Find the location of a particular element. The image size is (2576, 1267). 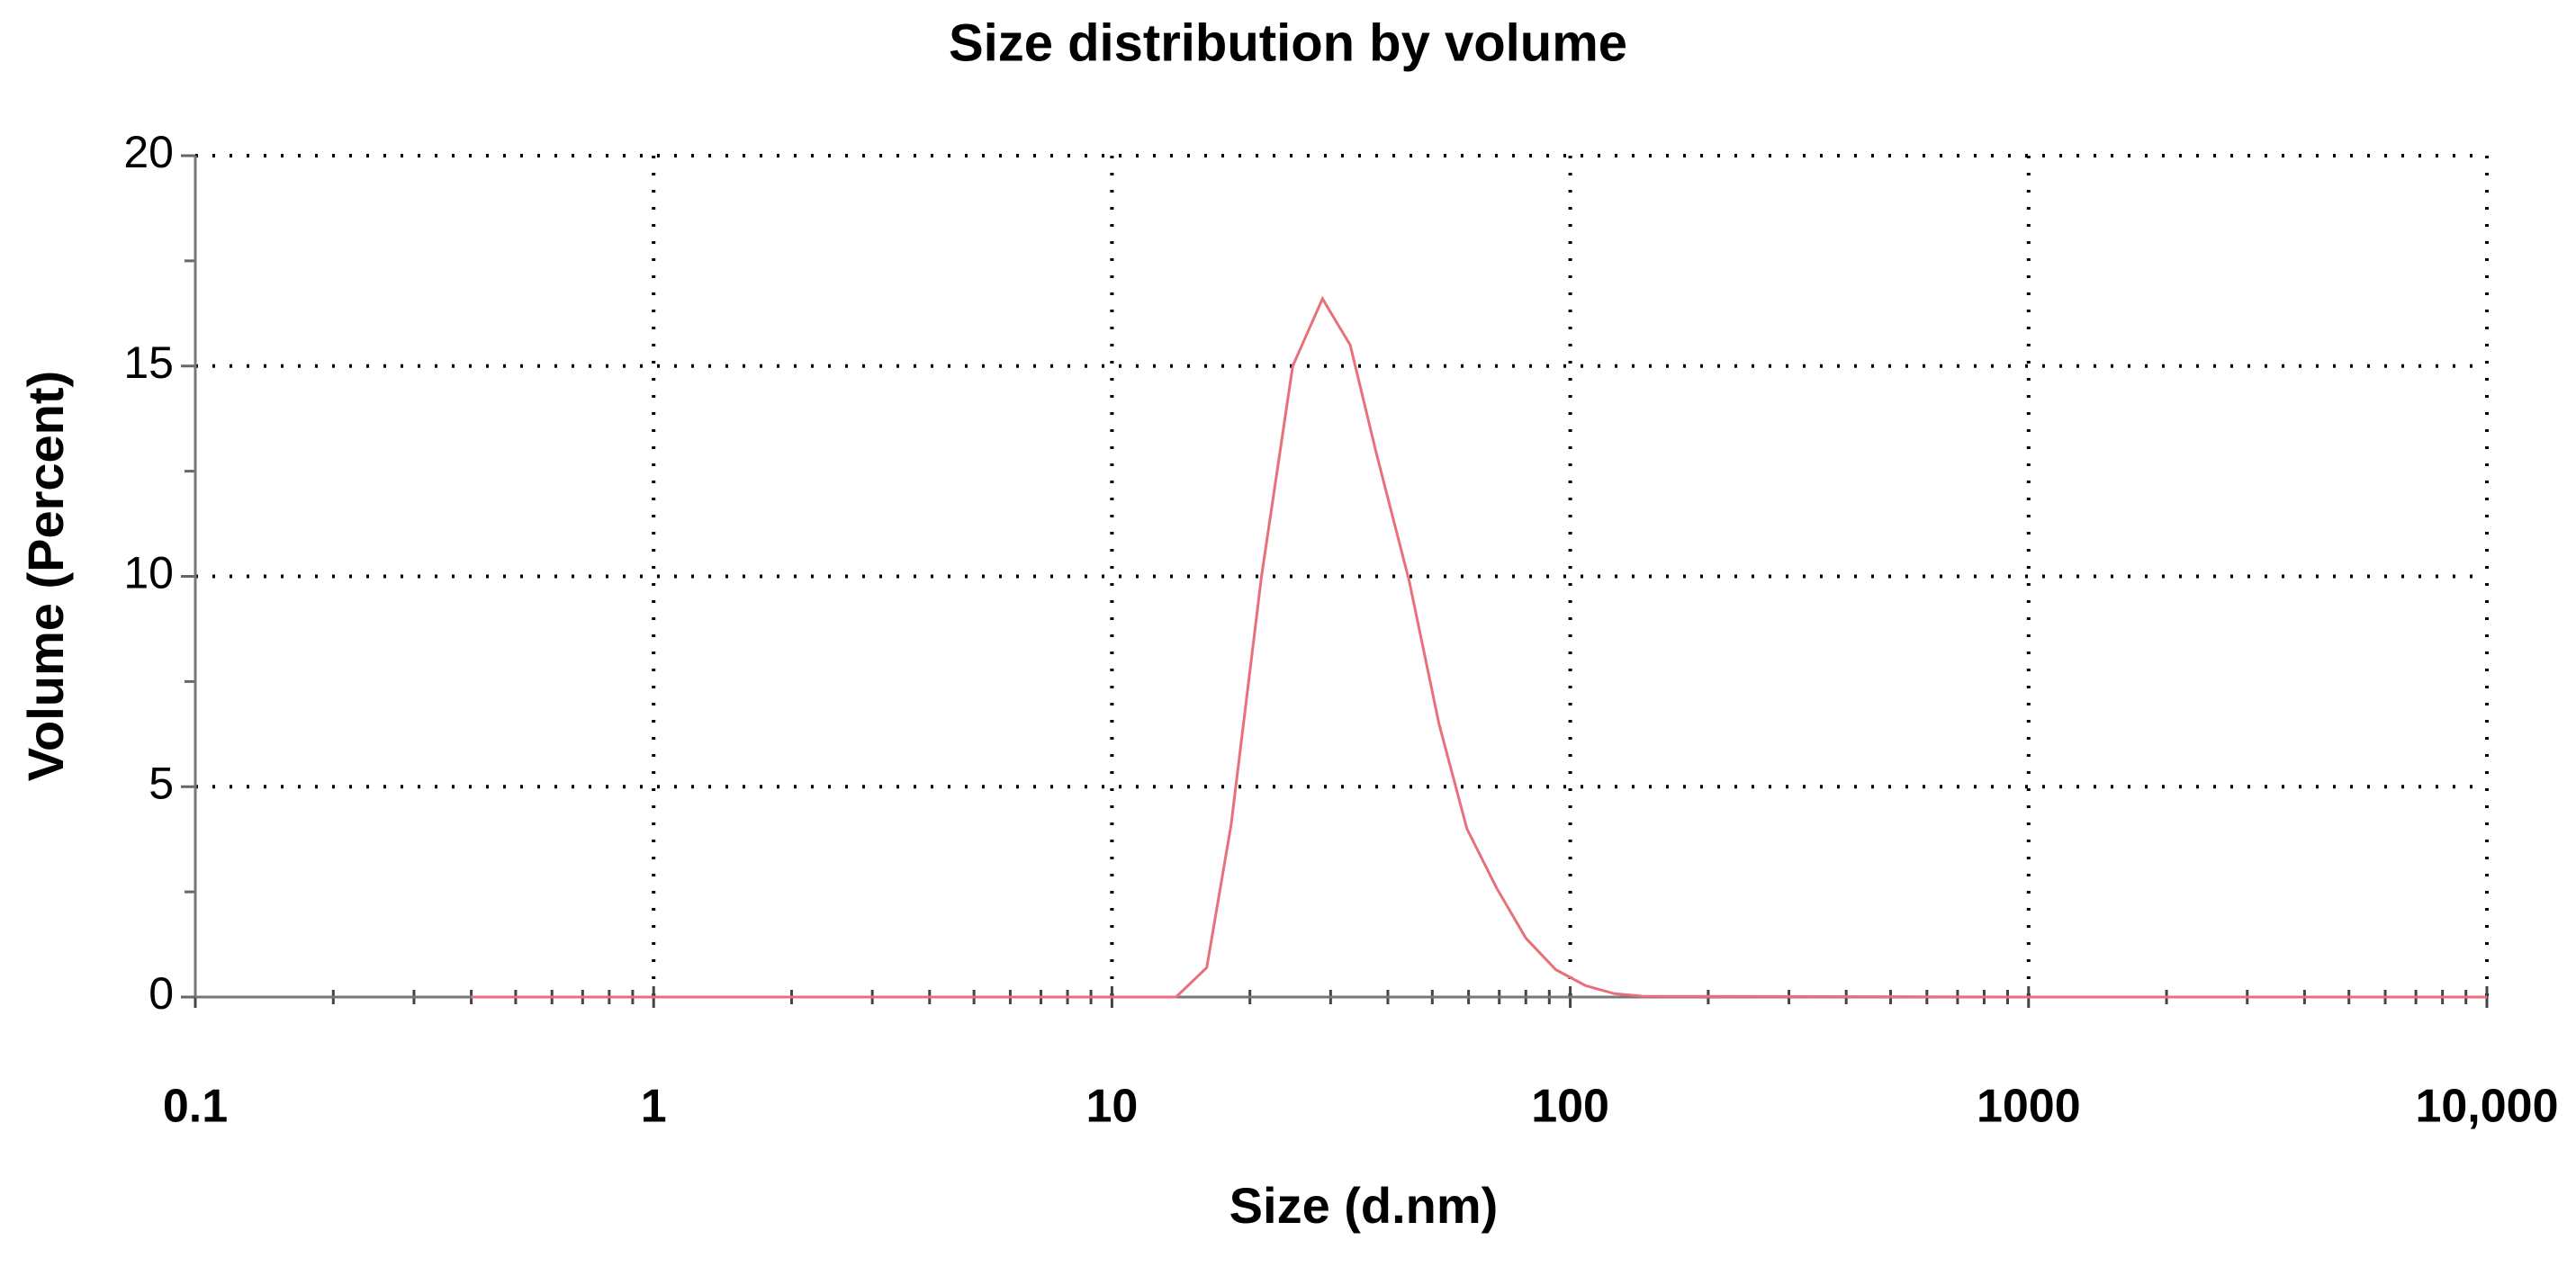

x-tick-label: 10,000 is located at coordinates (2486, 1107).